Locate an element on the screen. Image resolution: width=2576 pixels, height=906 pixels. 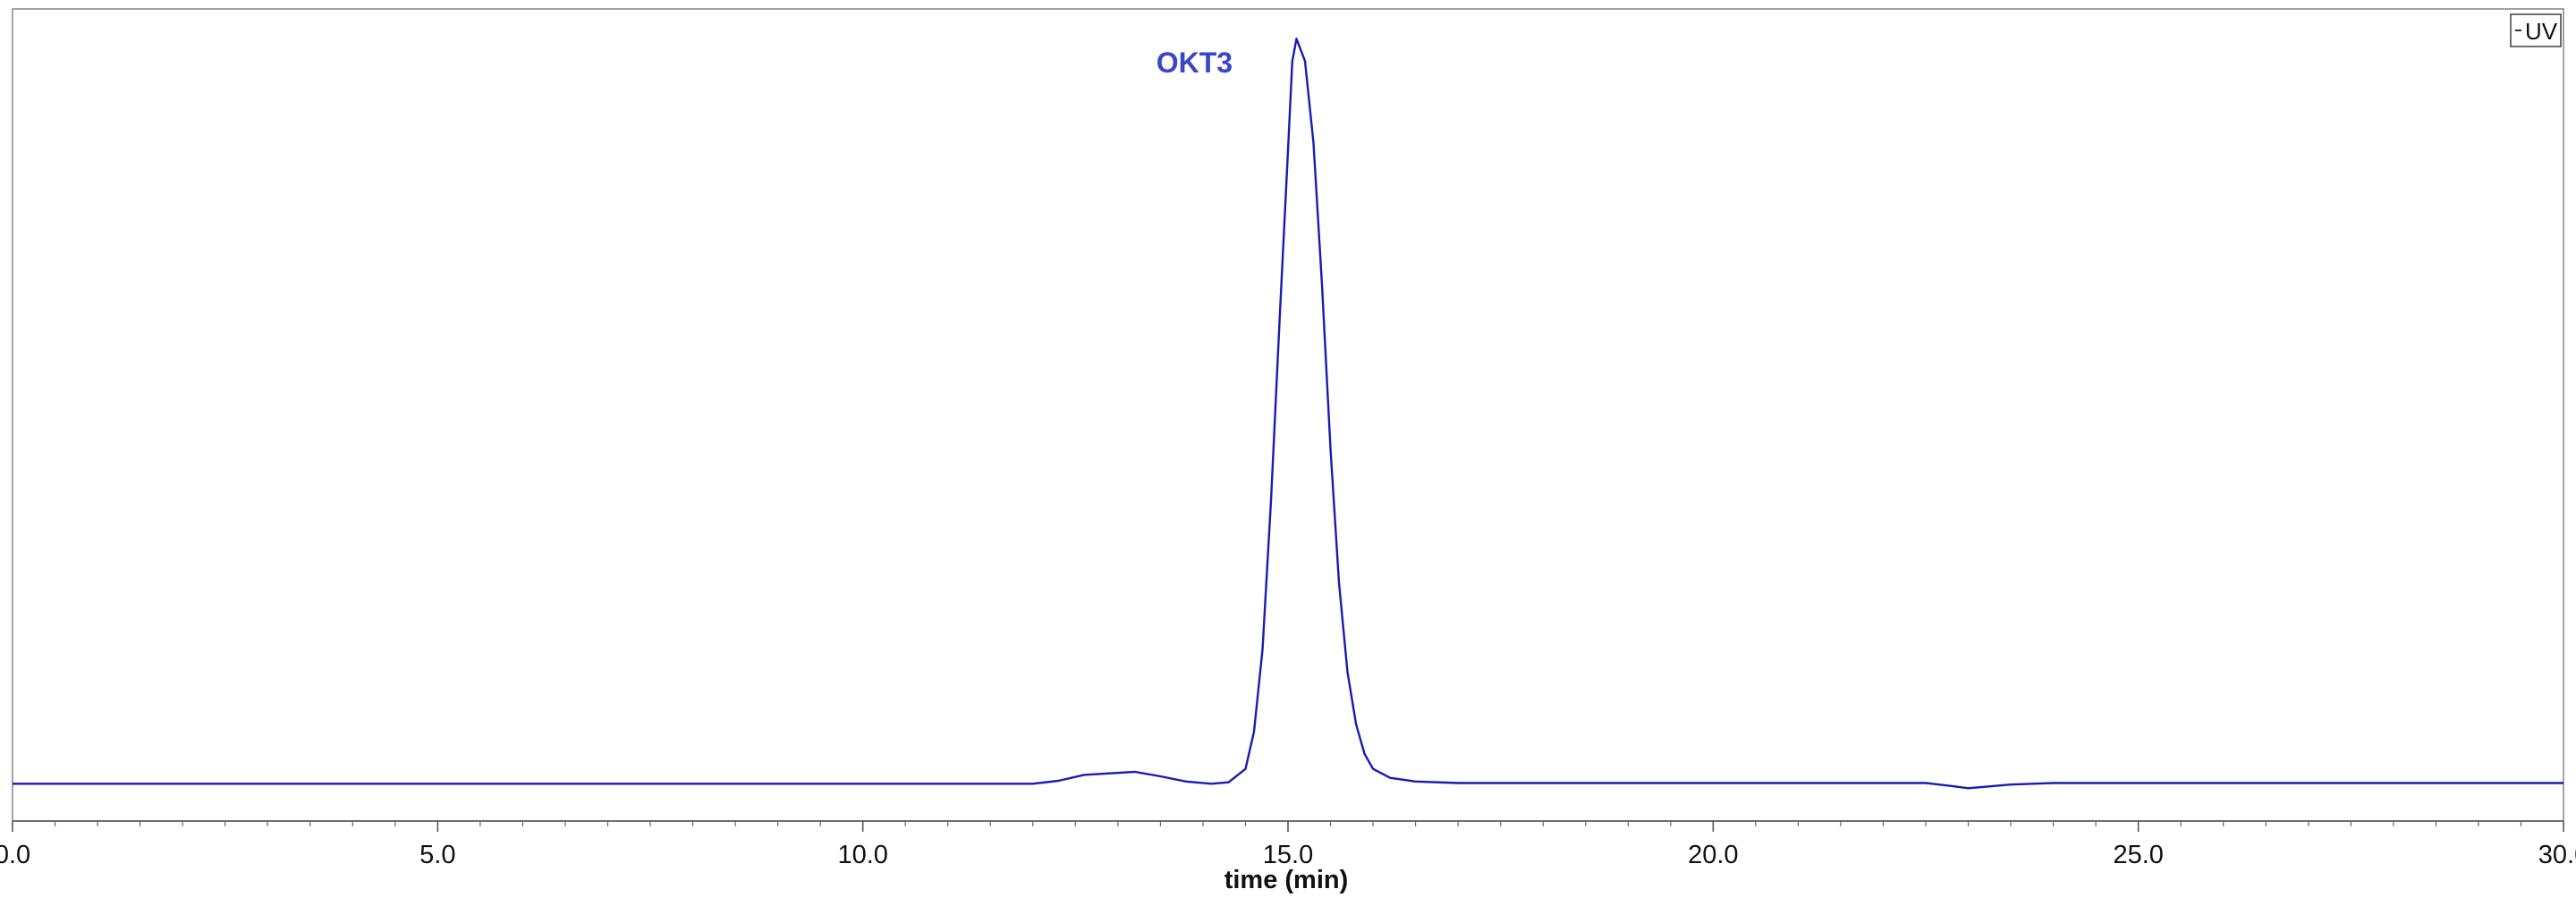
x-tick-label: 30.0 is located at coordinates (2557, 855).